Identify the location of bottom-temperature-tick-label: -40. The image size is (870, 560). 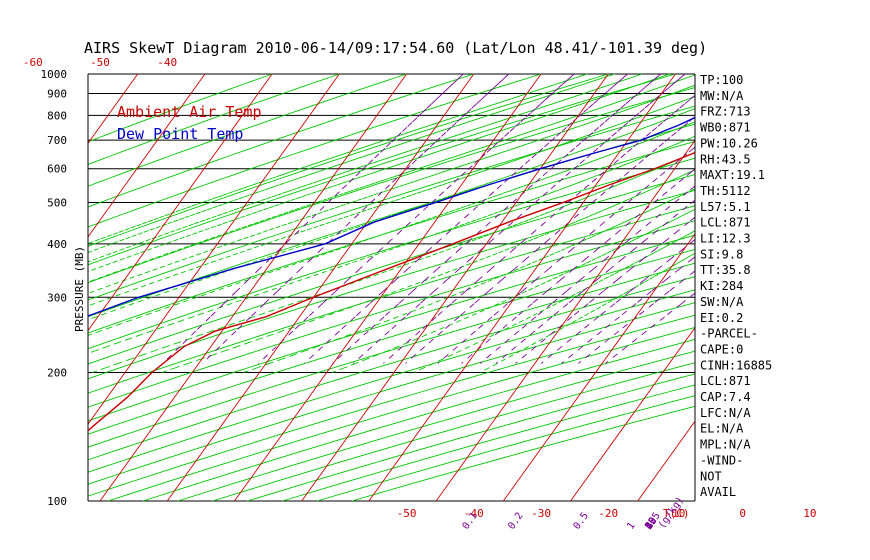
(474, 513).